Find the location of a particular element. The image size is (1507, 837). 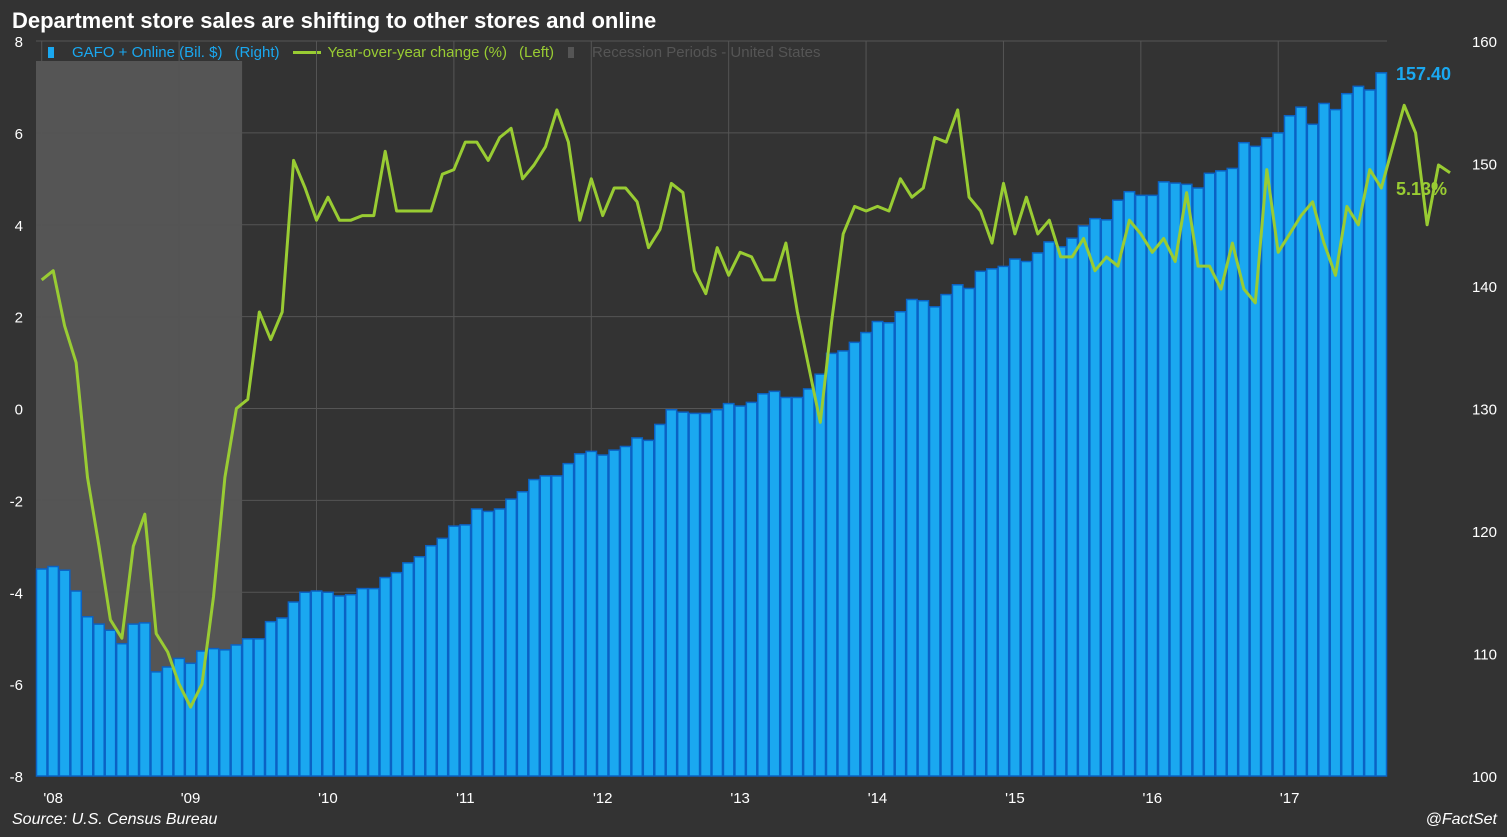

legend-item-recession: Recession Periods - United States is located at coordinates (694, 52).